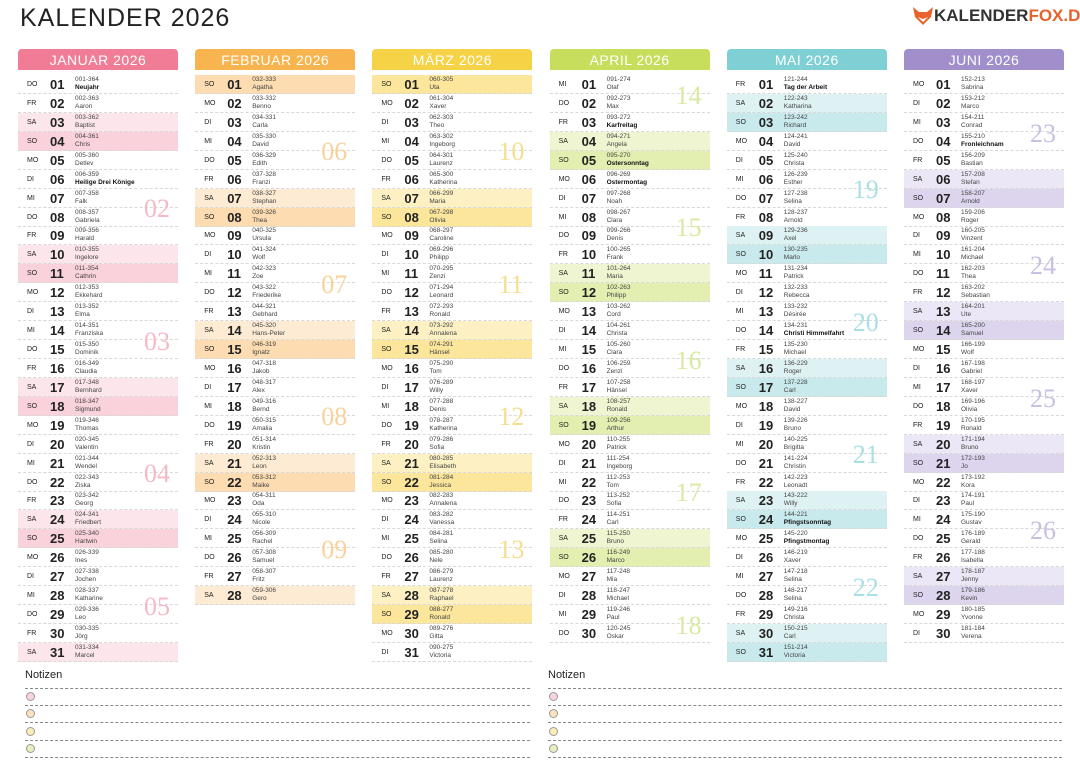  I want to click on day-row: MO 04 124-241 David, so click(806, 141).